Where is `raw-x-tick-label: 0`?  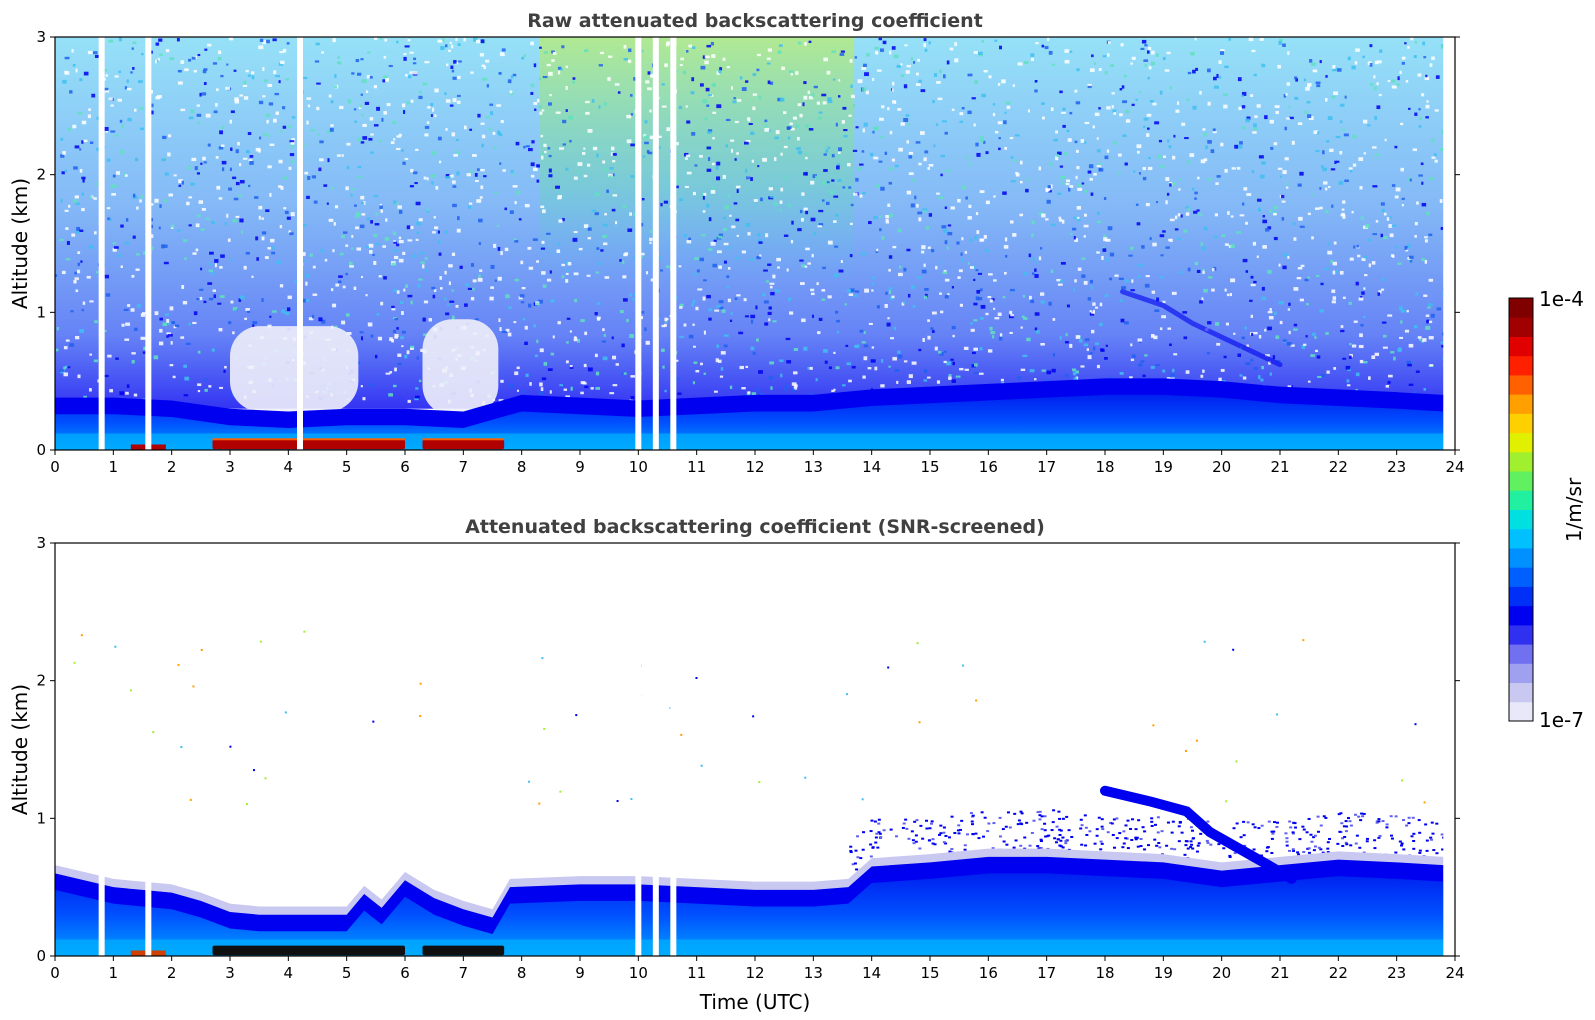
raw-x-tick-label: 0 is located at coordinates (55, 467).